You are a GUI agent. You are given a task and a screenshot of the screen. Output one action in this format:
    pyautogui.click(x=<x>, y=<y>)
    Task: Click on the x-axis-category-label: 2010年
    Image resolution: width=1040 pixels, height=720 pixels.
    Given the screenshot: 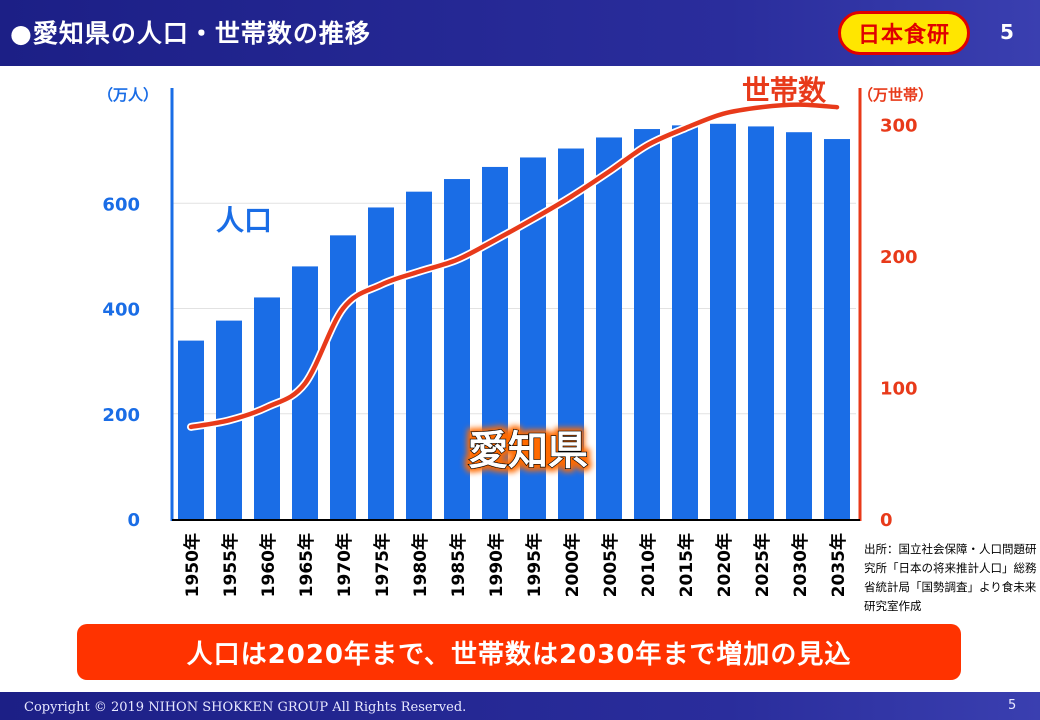 What is the action you would take?
    pyautogui.click(x=648, y=565)
    